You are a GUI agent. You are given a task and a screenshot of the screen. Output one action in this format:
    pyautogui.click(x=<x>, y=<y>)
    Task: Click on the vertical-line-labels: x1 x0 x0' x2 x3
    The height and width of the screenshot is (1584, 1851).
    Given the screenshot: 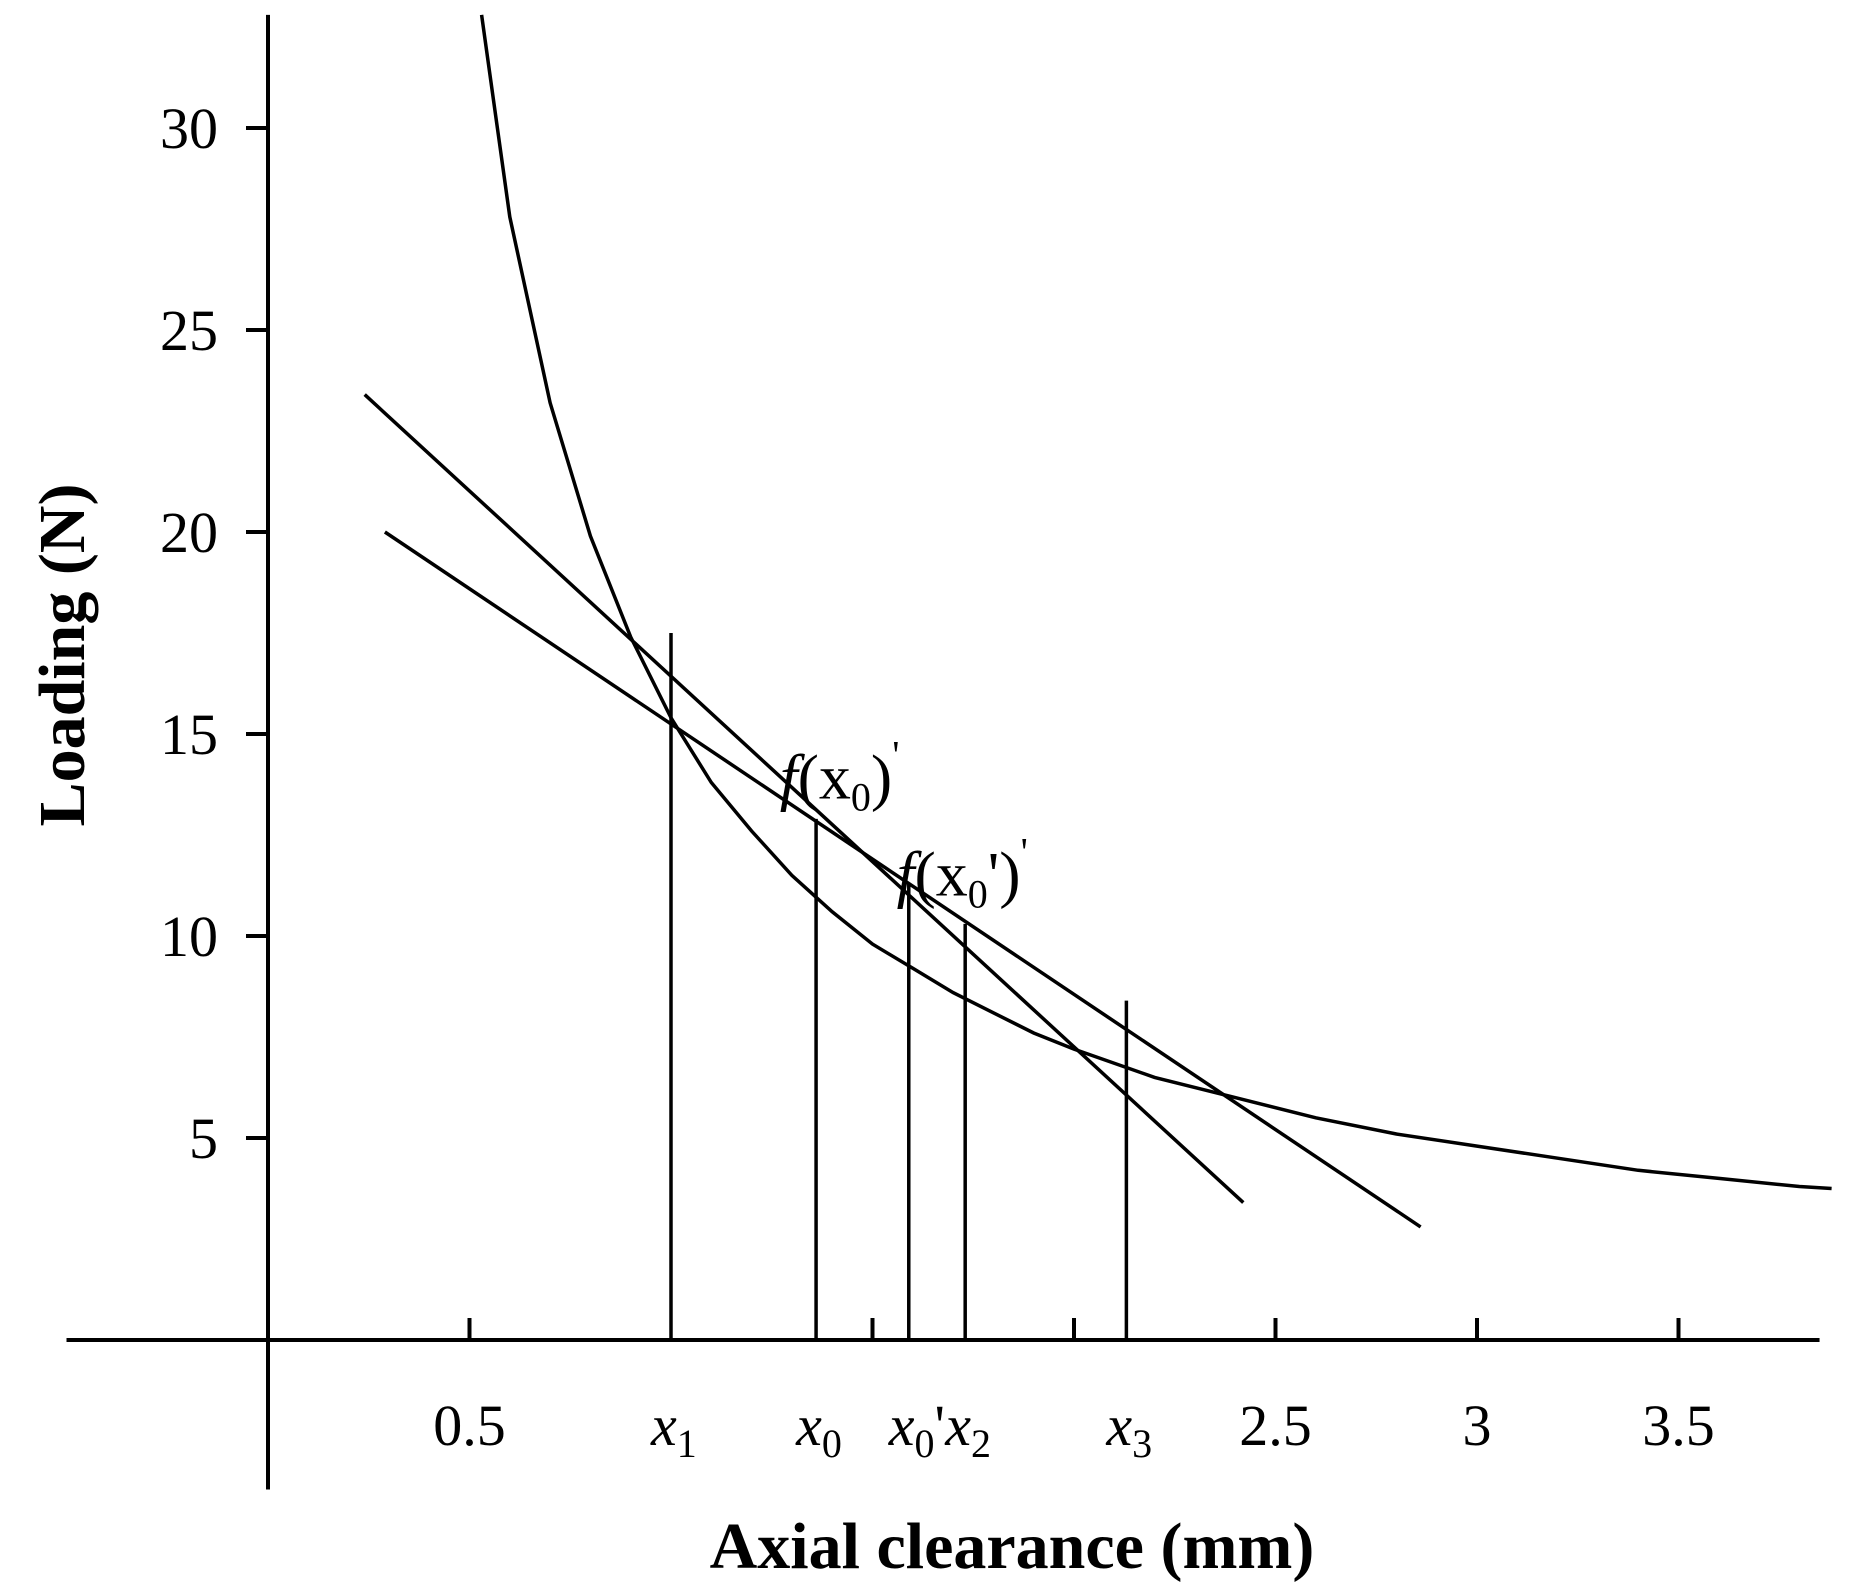 What is the action you would take?
    pyautogui.click(x=901, y=1429)
    